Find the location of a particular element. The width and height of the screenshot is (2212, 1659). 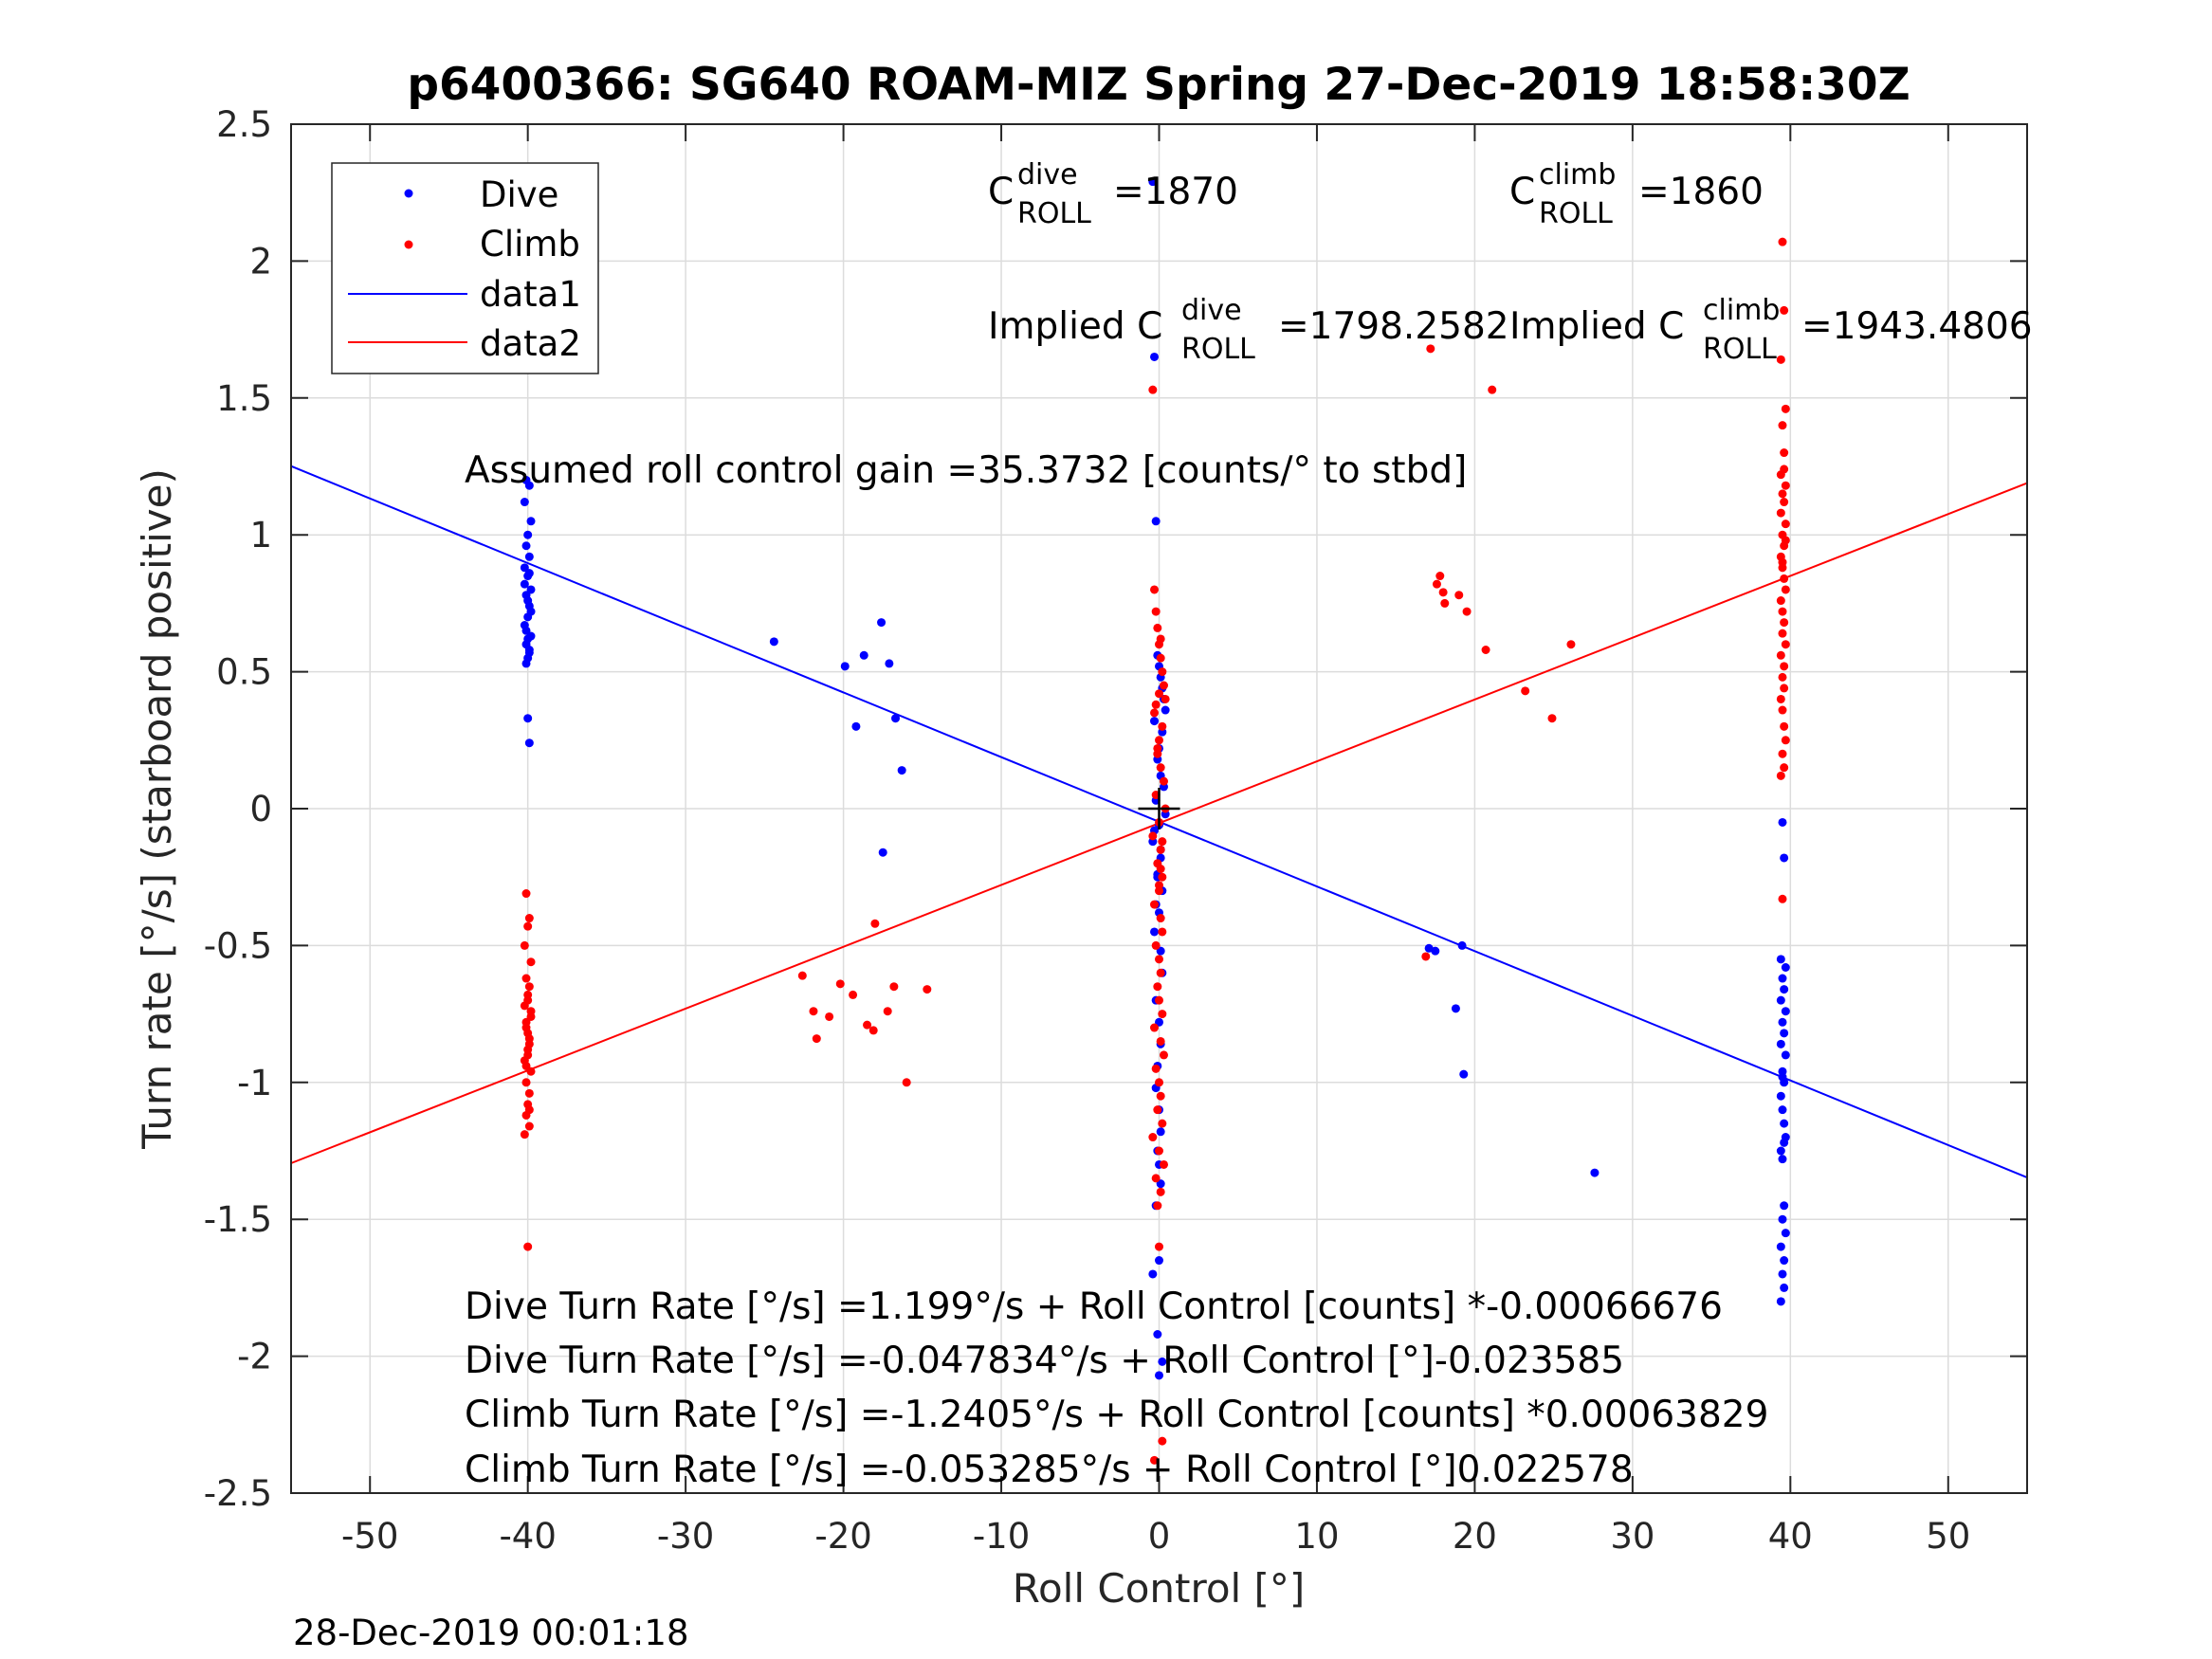

y-tick-label: -2 is located at coordinates (254, 1357).